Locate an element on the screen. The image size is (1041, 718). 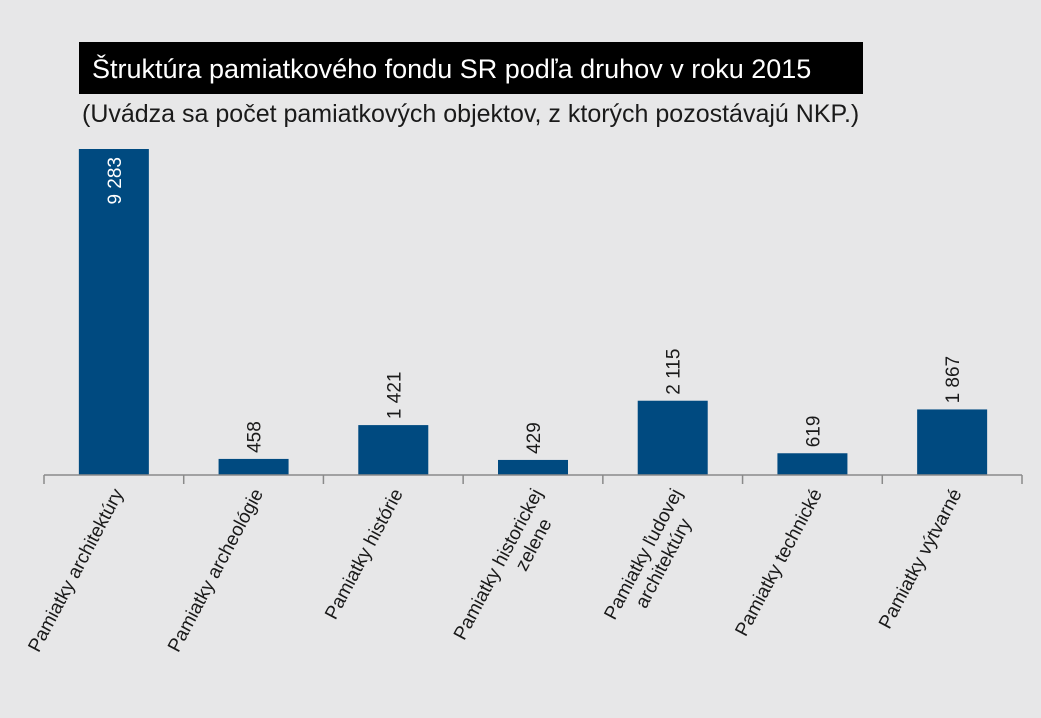
title-background is located at coordinates (471, 68).